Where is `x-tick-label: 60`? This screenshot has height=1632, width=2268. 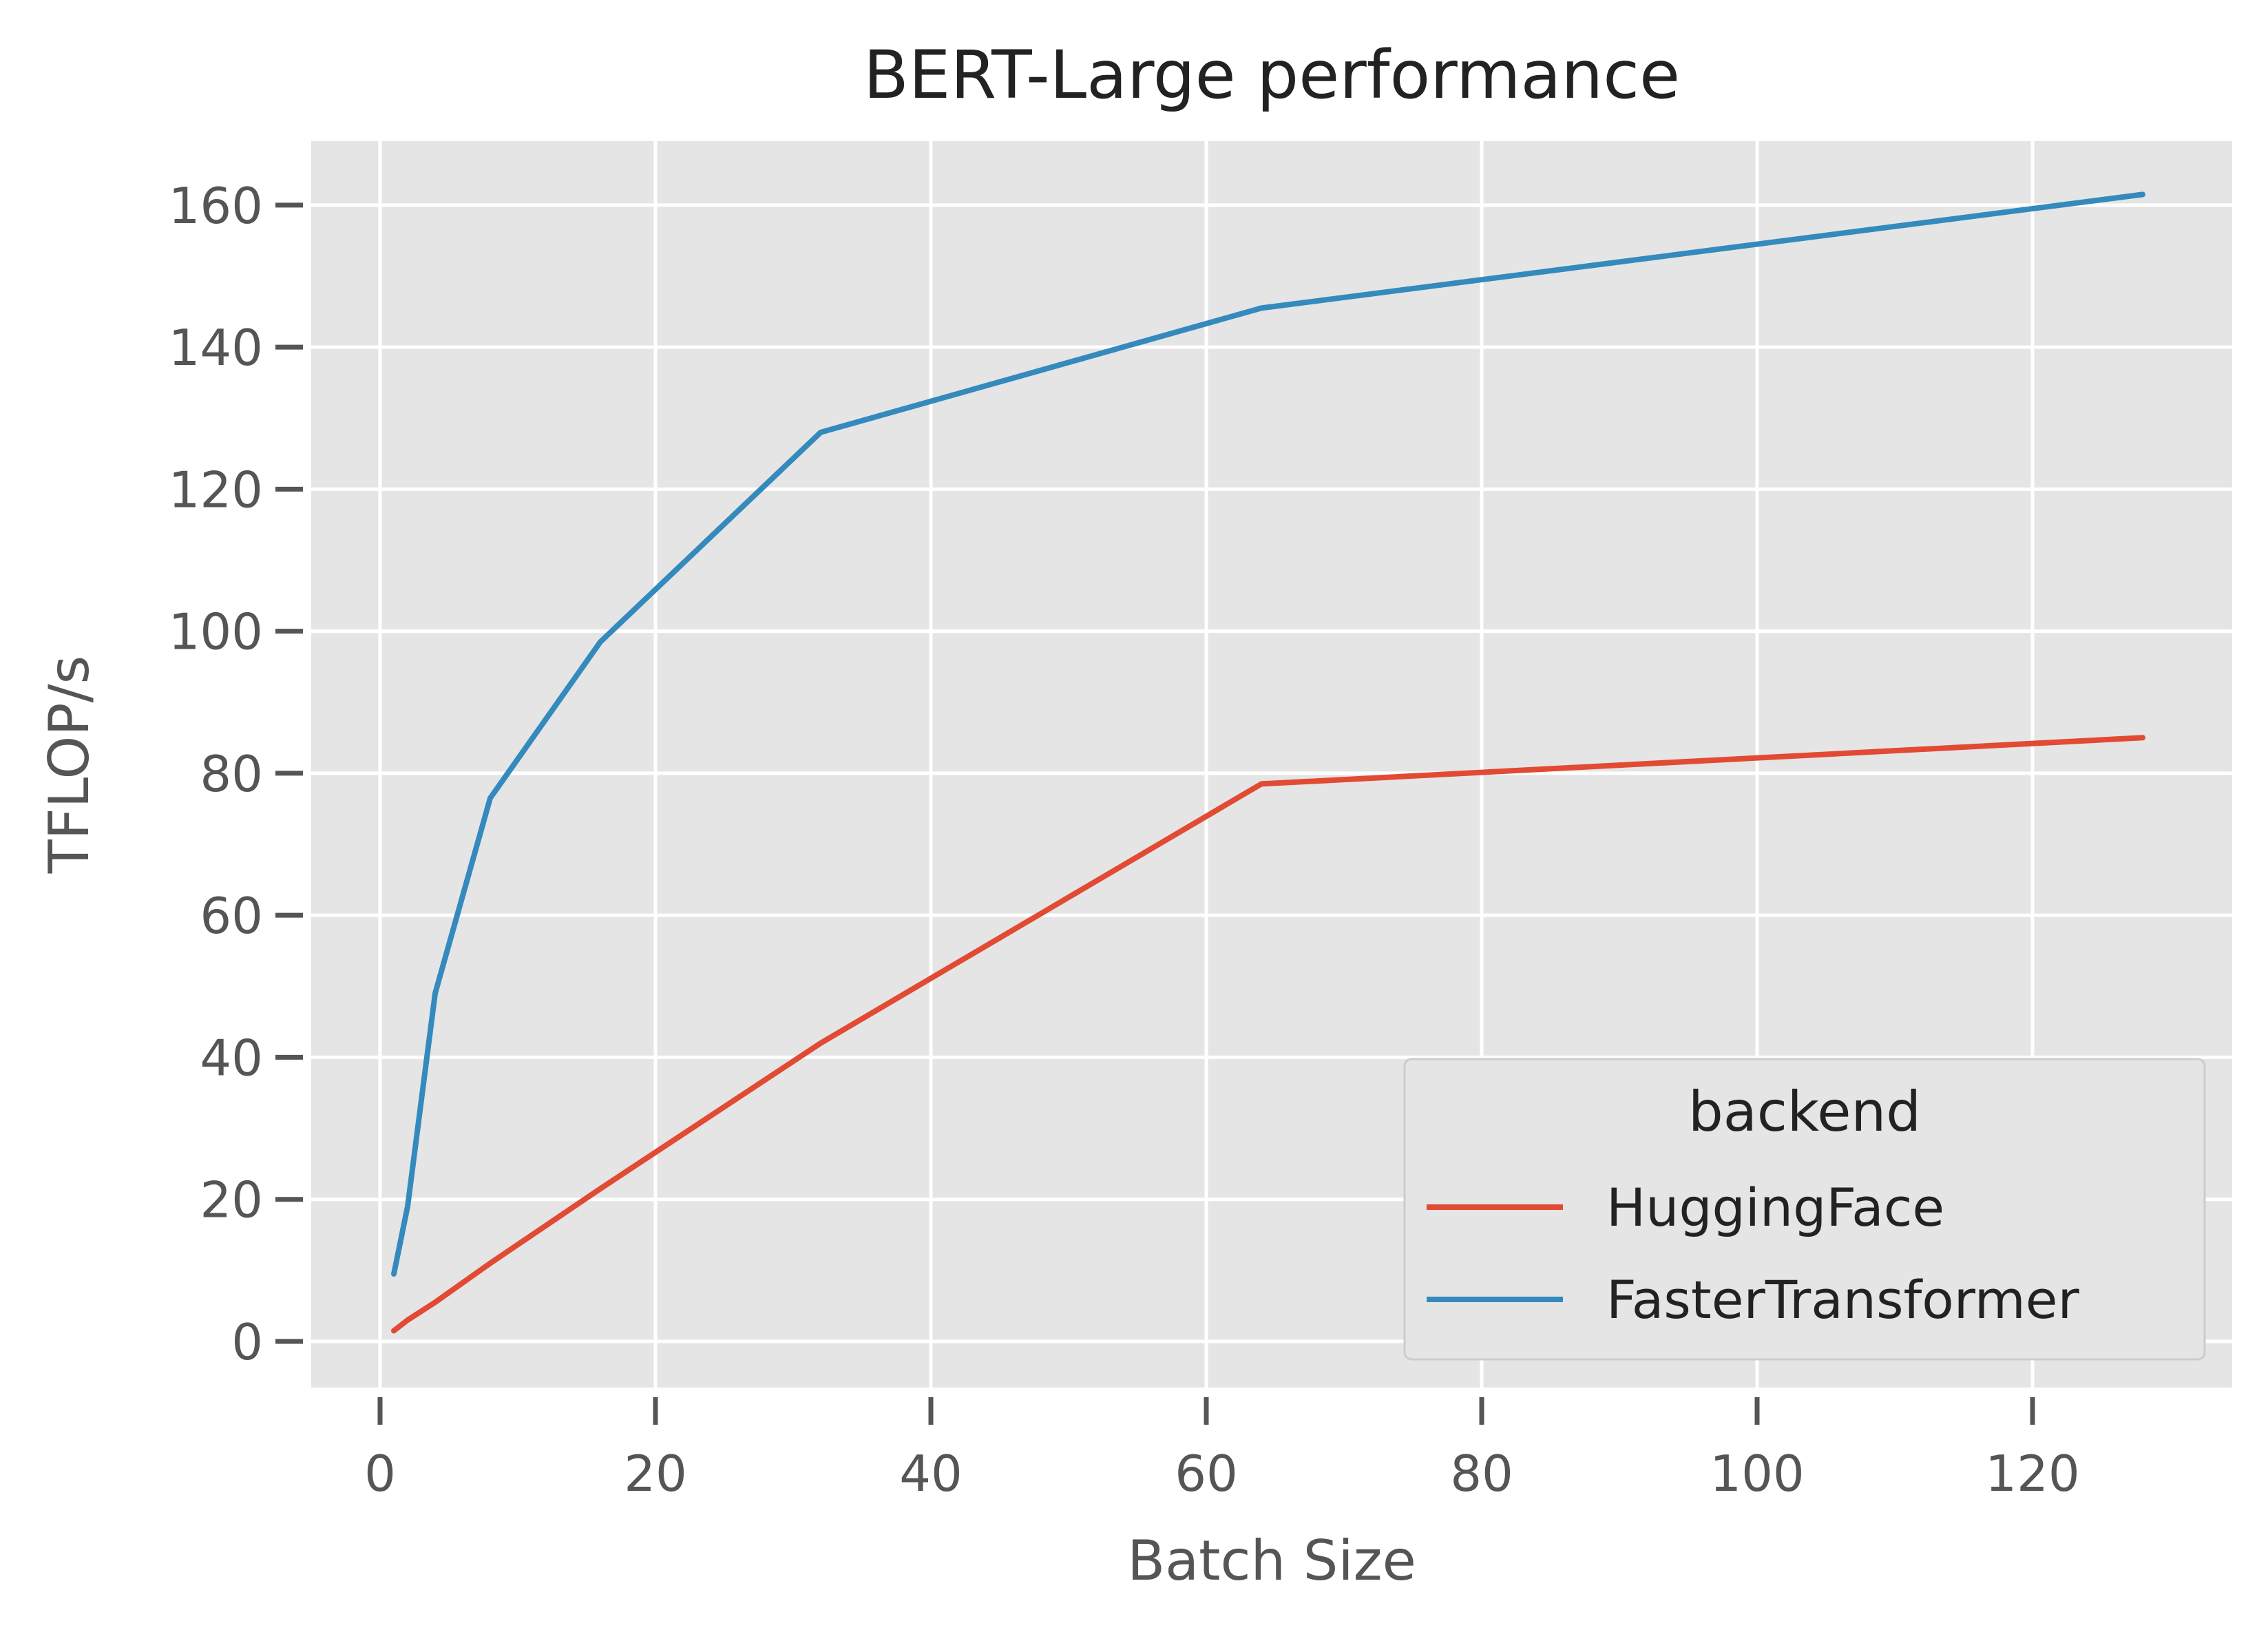 x-tick-label: 60 is located at coordinates (1206, 1474).